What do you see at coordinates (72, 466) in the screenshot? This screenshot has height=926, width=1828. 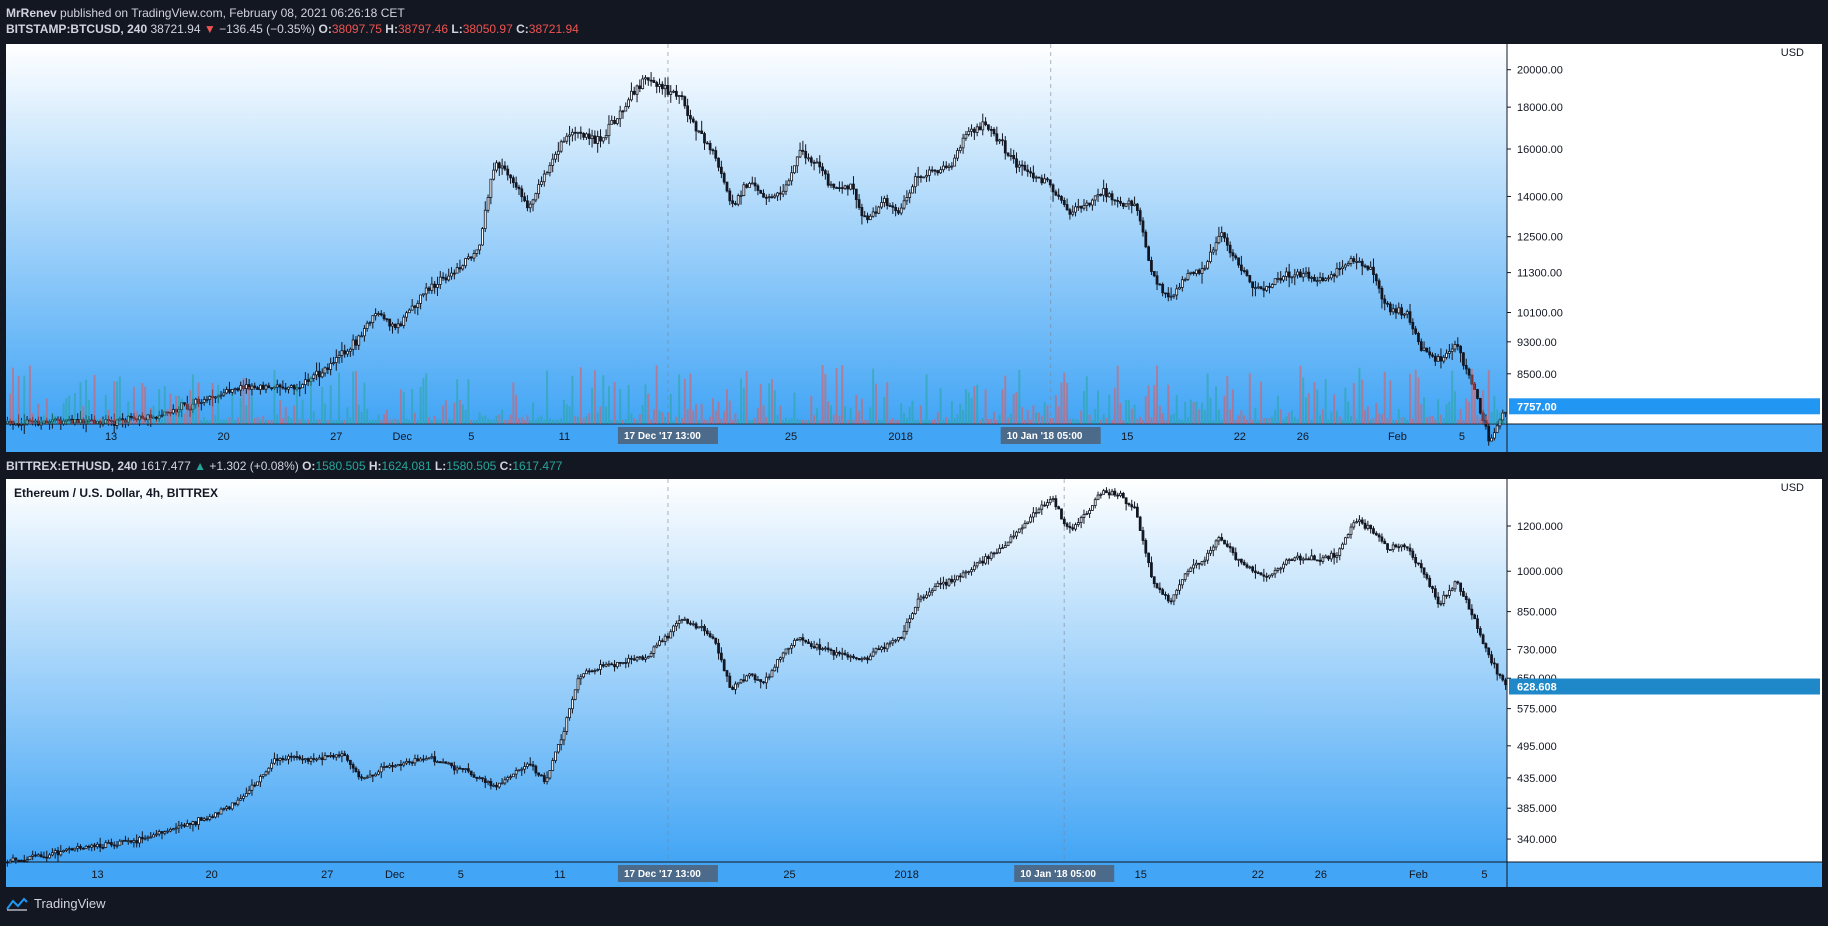 I see `eth-symbol: BITTREX:ETHUSD, 240` at bounding box center [72, 466].